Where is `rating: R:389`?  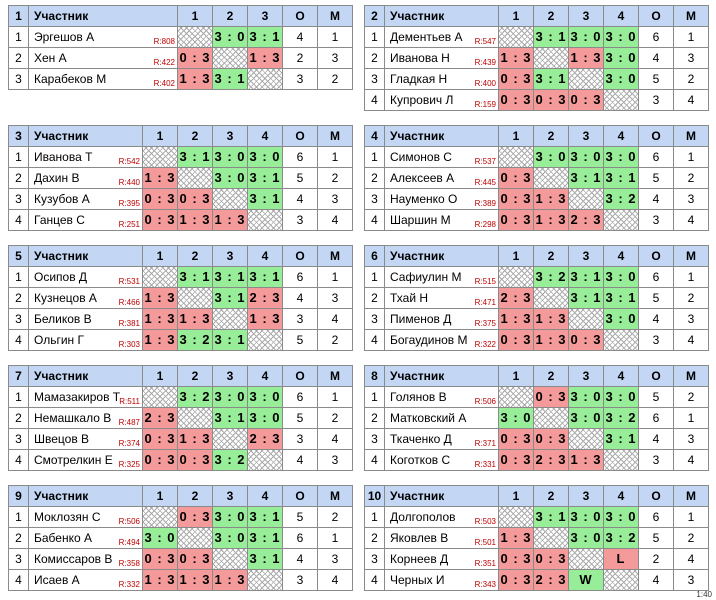
rating: R:389 is located at coordinates (485, 203).